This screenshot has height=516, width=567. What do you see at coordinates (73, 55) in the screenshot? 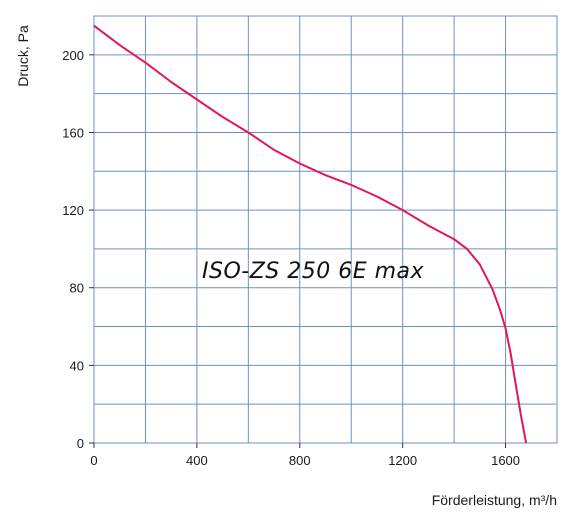
I see `y-tick-label-5: 200` at bounding box center [73, 55].